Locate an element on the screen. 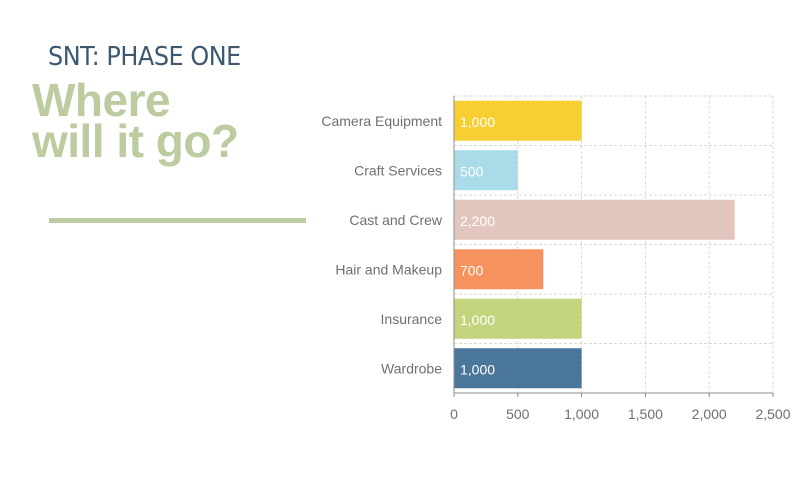 This screenshot has height=500, width=800. kicker-title: SNT: PHASE ONE is located at coordinates (144, 57).